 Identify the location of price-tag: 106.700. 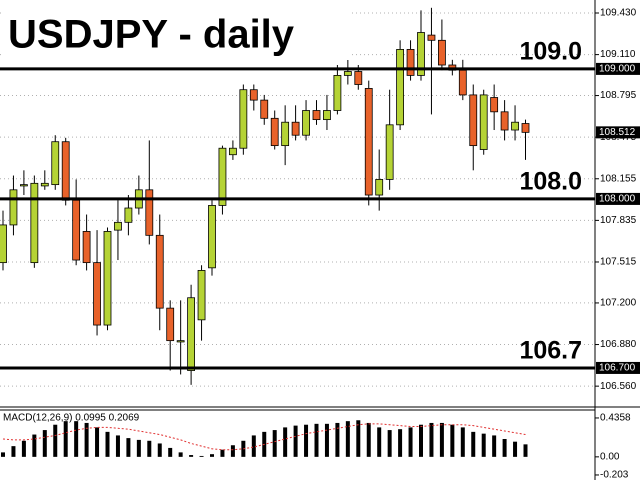
(617, 368).